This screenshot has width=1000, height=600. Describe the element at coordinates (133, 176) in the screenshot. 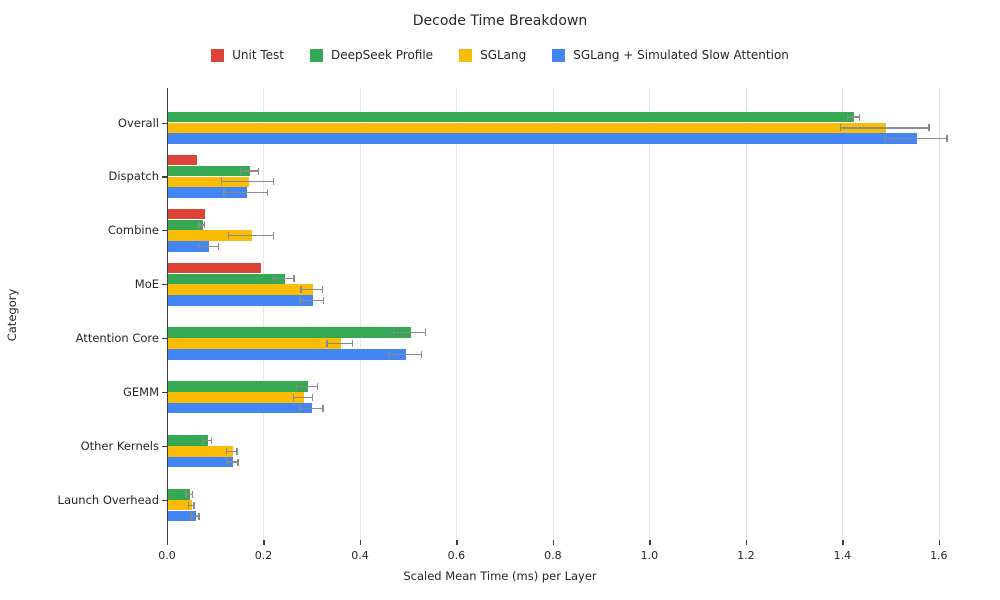

I see `category-label: Dispatch` at that location.